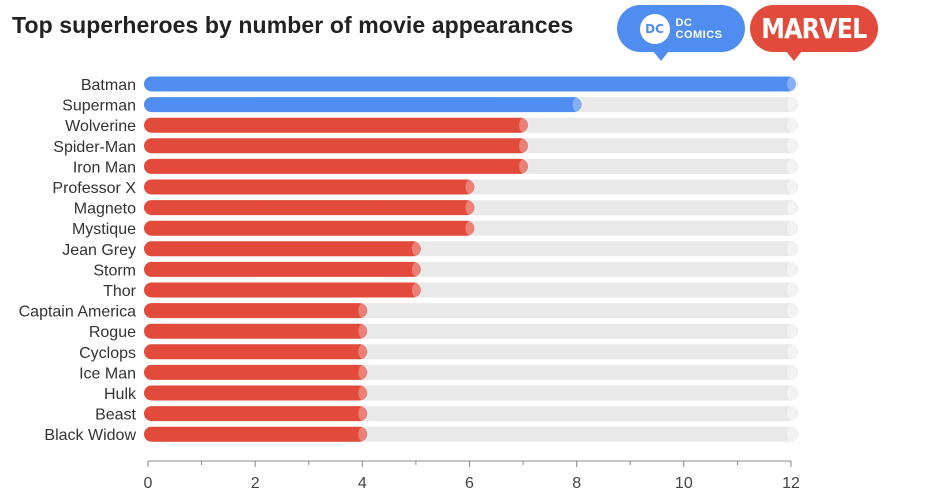 The height and width of the screenshot is (495, 935). What do you see at coordinates (792, 434) in the screenshot?
I see `bar-track-cap-black-widow` at bounding box center [792, 434].